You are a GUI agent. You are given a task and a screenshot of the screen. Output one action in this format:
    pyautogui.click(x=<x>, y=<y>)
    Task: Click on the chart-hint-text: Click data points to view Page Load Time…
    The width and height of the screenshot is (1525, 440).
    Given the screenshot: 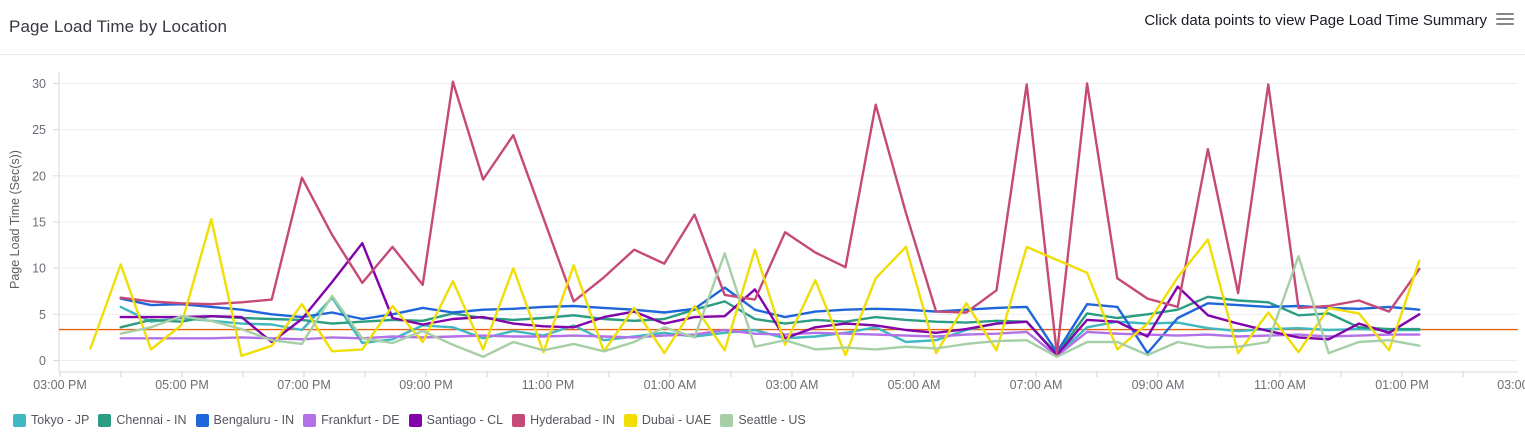 What is the action you would take?
    pyautogui.click(x=1315, y=20)
    